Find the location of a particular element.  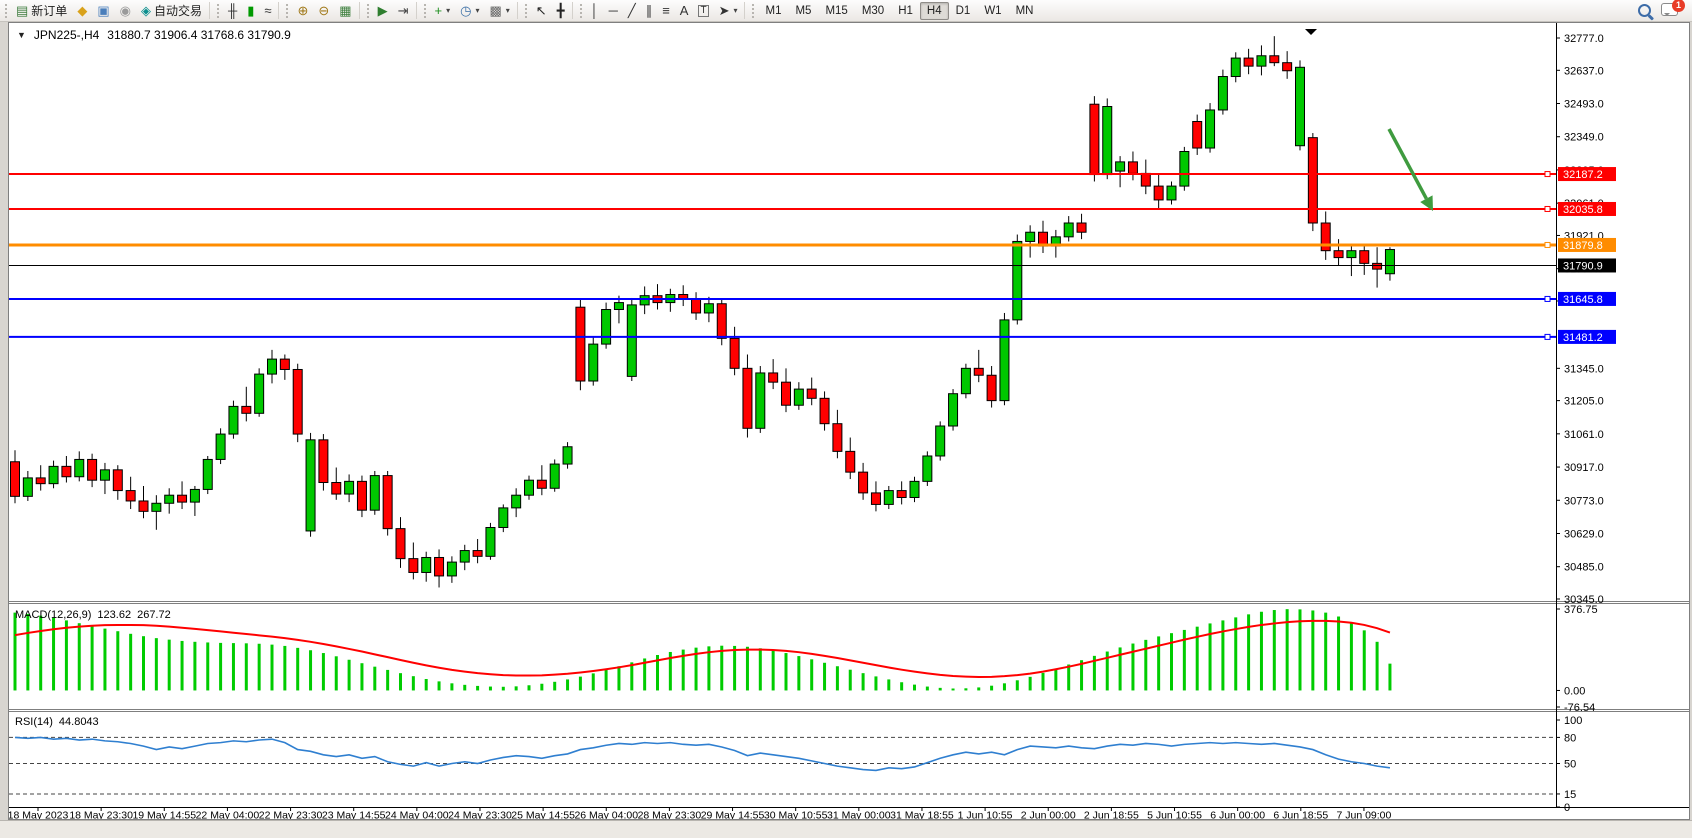

candlestick-mode-button: ▮ is located at coordinates (250, 11).